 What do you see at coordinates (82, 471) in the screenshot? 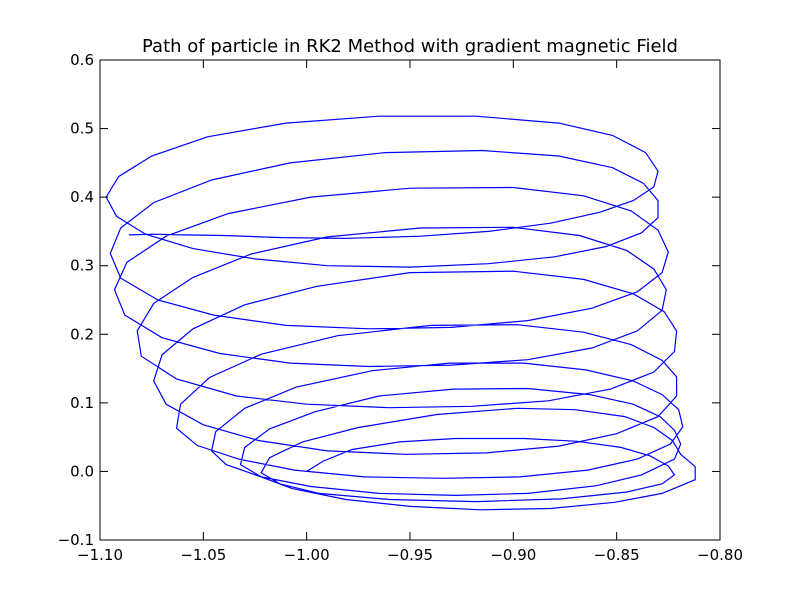
I see `y-tick-label: 0.0` at bounding box center [82, 471].